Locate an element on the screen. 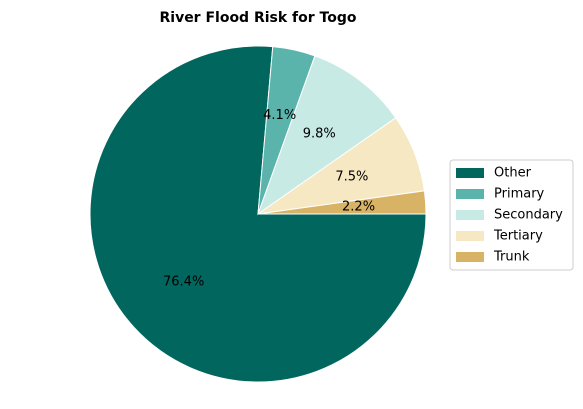 This screenshot has width=583, height=409. pie-slice-secondary is located at coordinates (326, 135).